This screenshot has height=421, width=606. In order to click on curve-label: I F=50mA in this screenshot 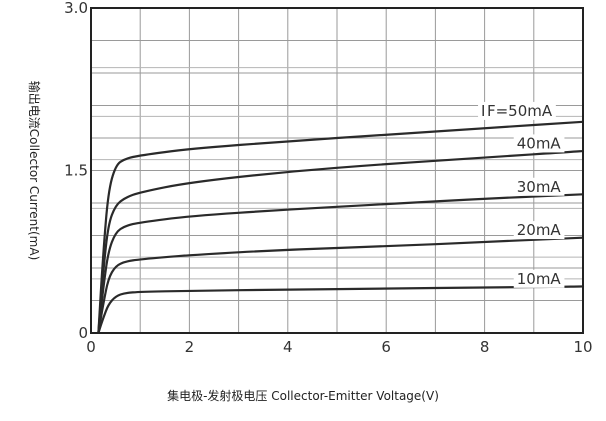, I will do `click(517, 111)`.